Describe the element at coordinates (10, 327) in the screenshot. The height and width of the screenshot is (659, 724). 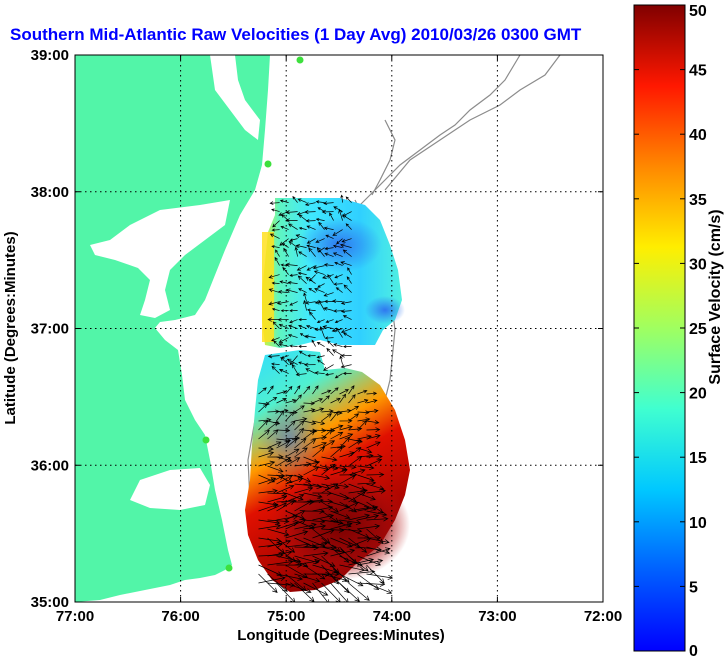
I see `y-axis-label: Latitude (Degrees:Minutes)` at that location.